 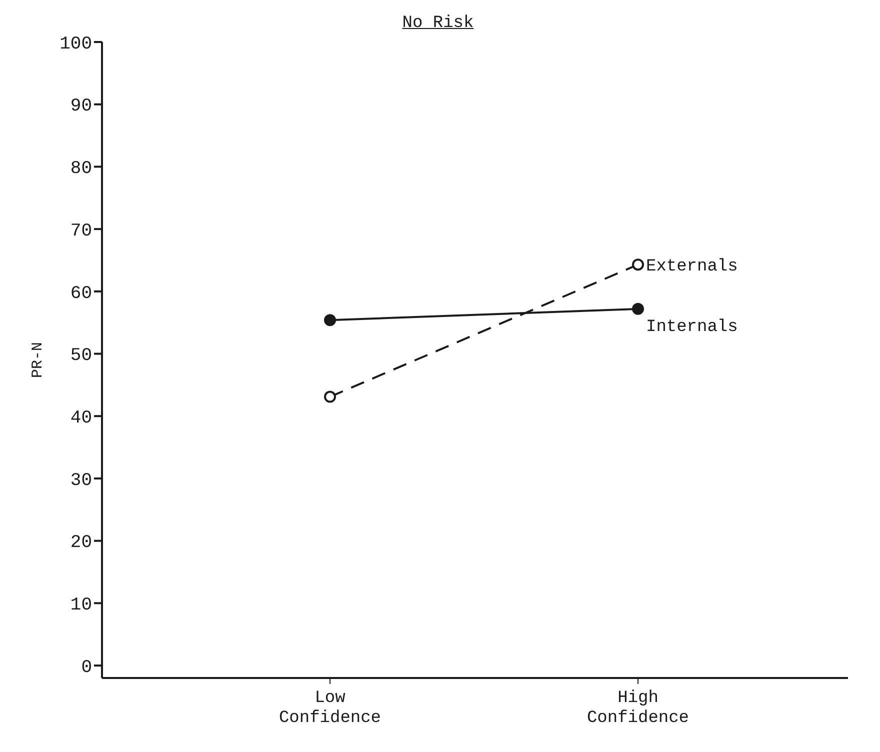 I want to click on y-tick-label: 20, so click(x=81, y=543).